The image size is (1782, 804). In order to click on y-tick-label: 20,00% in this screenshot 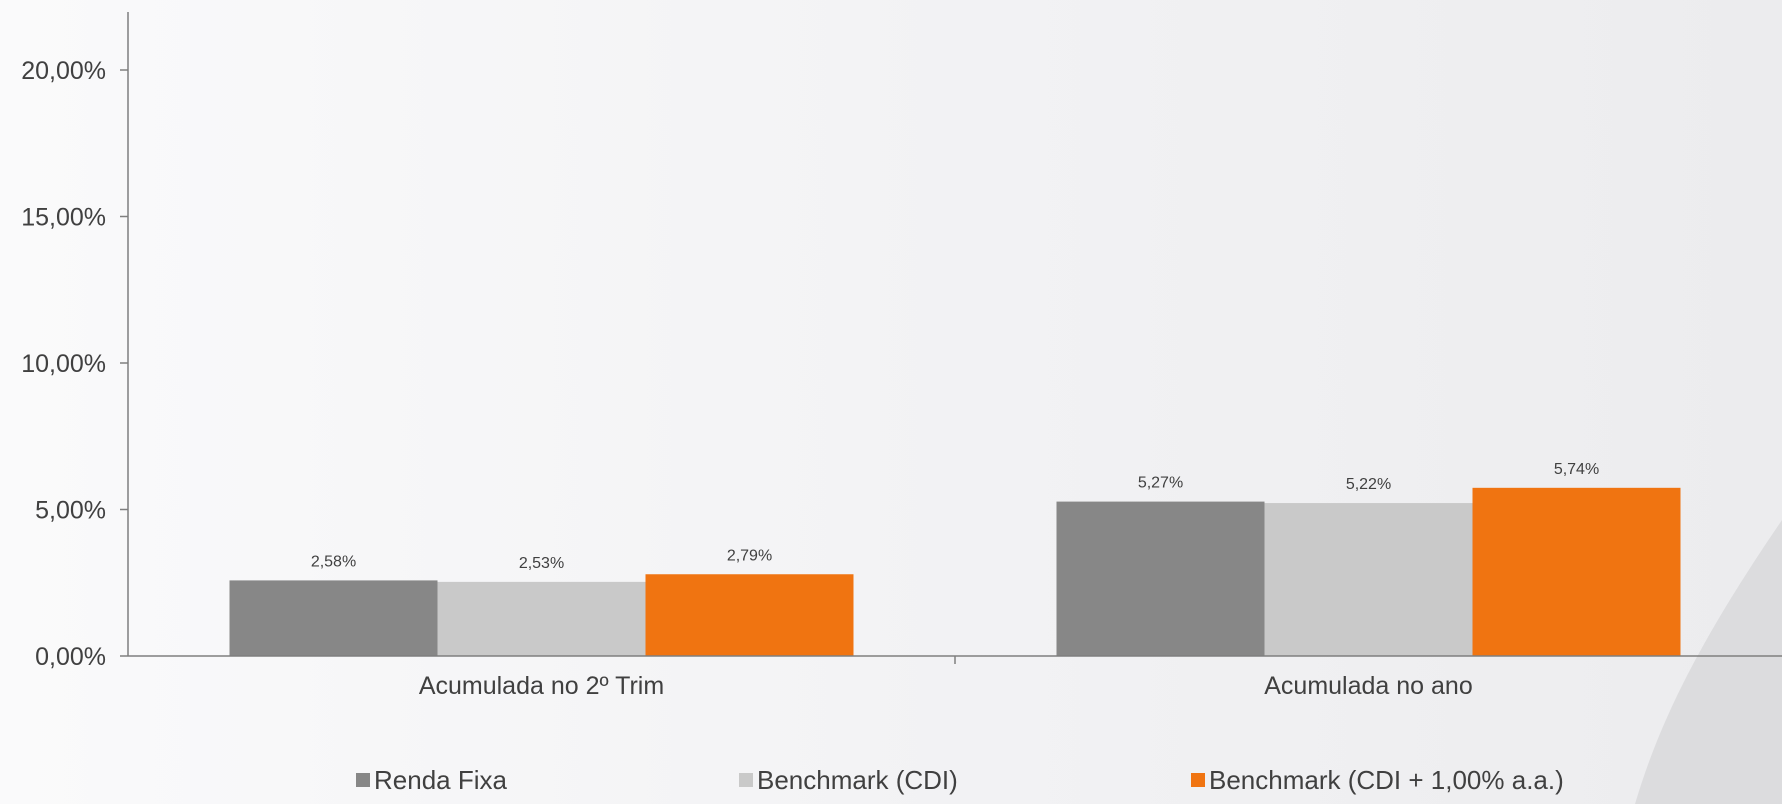, I will do `click(63, 71)`.